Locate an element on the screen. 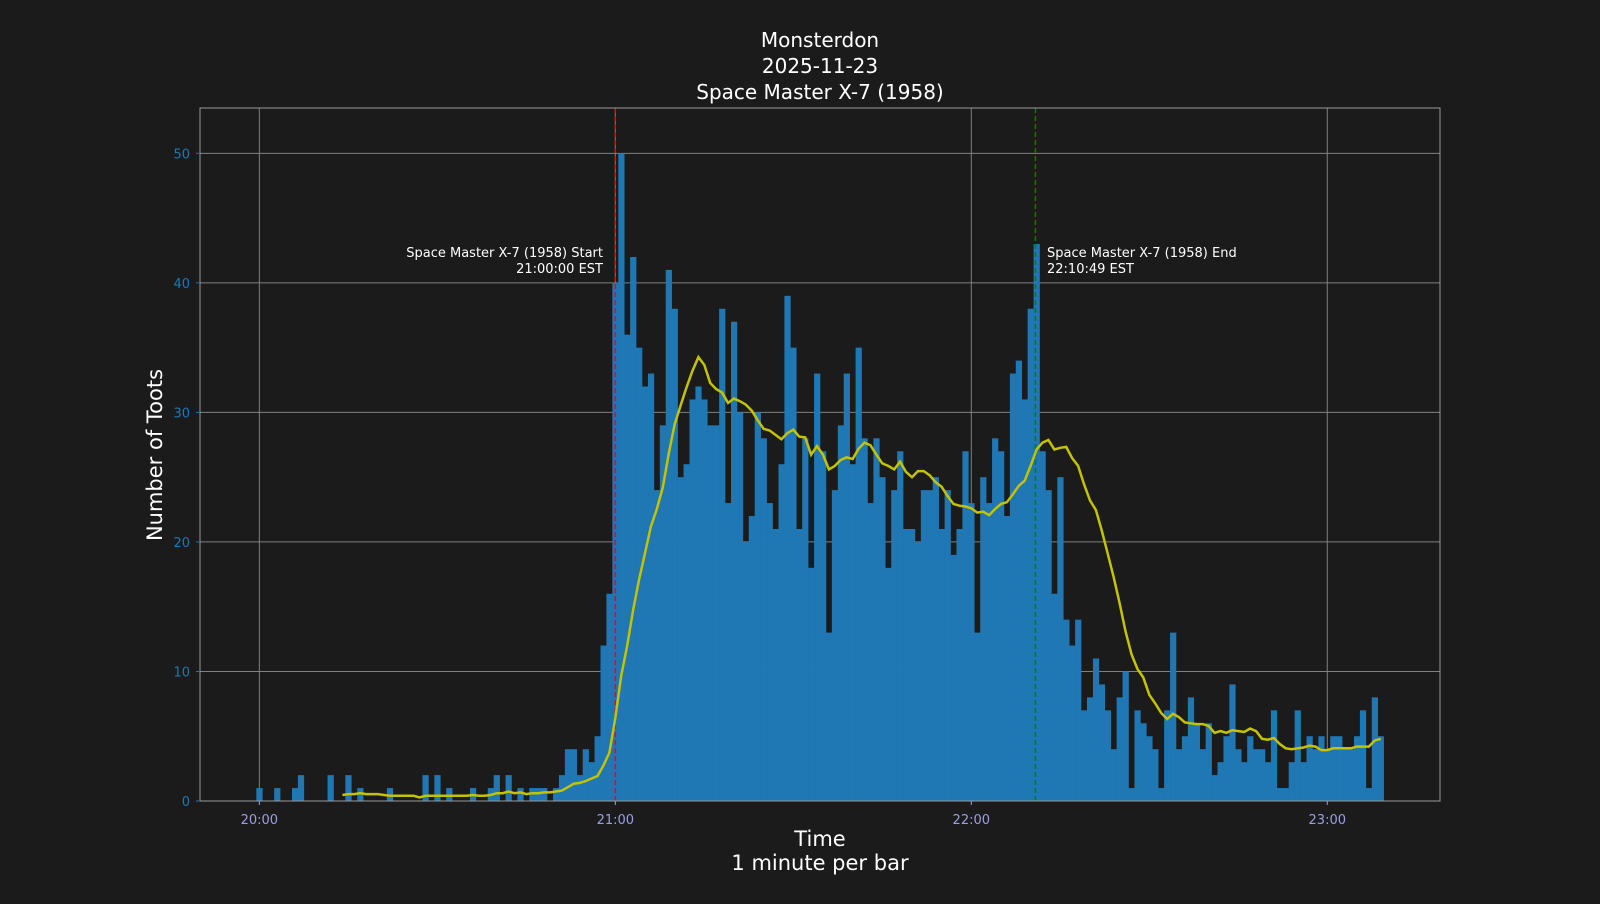 The image size is (1600, 904). end-annotation-time: 22:10:49 EST is located at coordinates (1090, 269).